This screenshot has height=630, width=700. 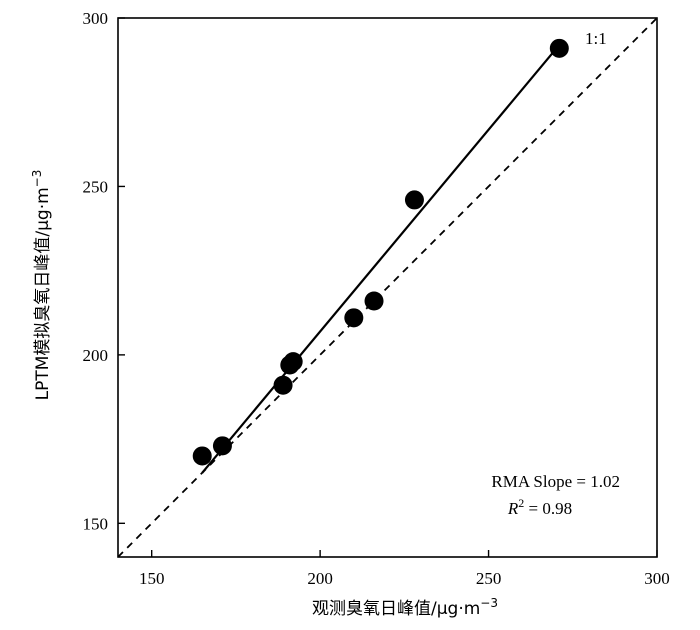 I want to click on y-axis-label-exponent: −3, so click(x=37, y=179).